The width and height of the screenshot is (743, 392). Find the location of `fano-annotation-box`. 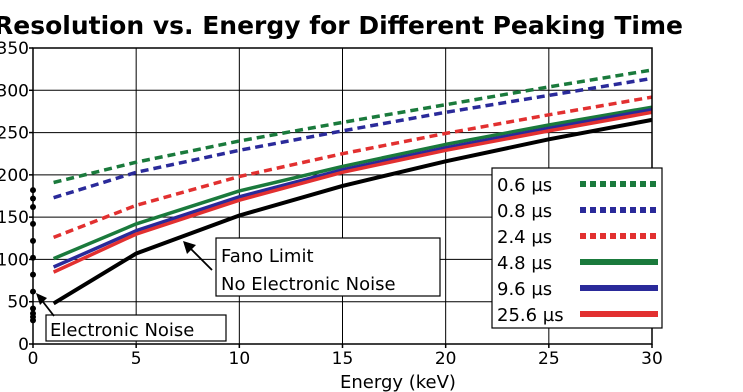

fano-annotation-box is located at coordinates (328, 267).